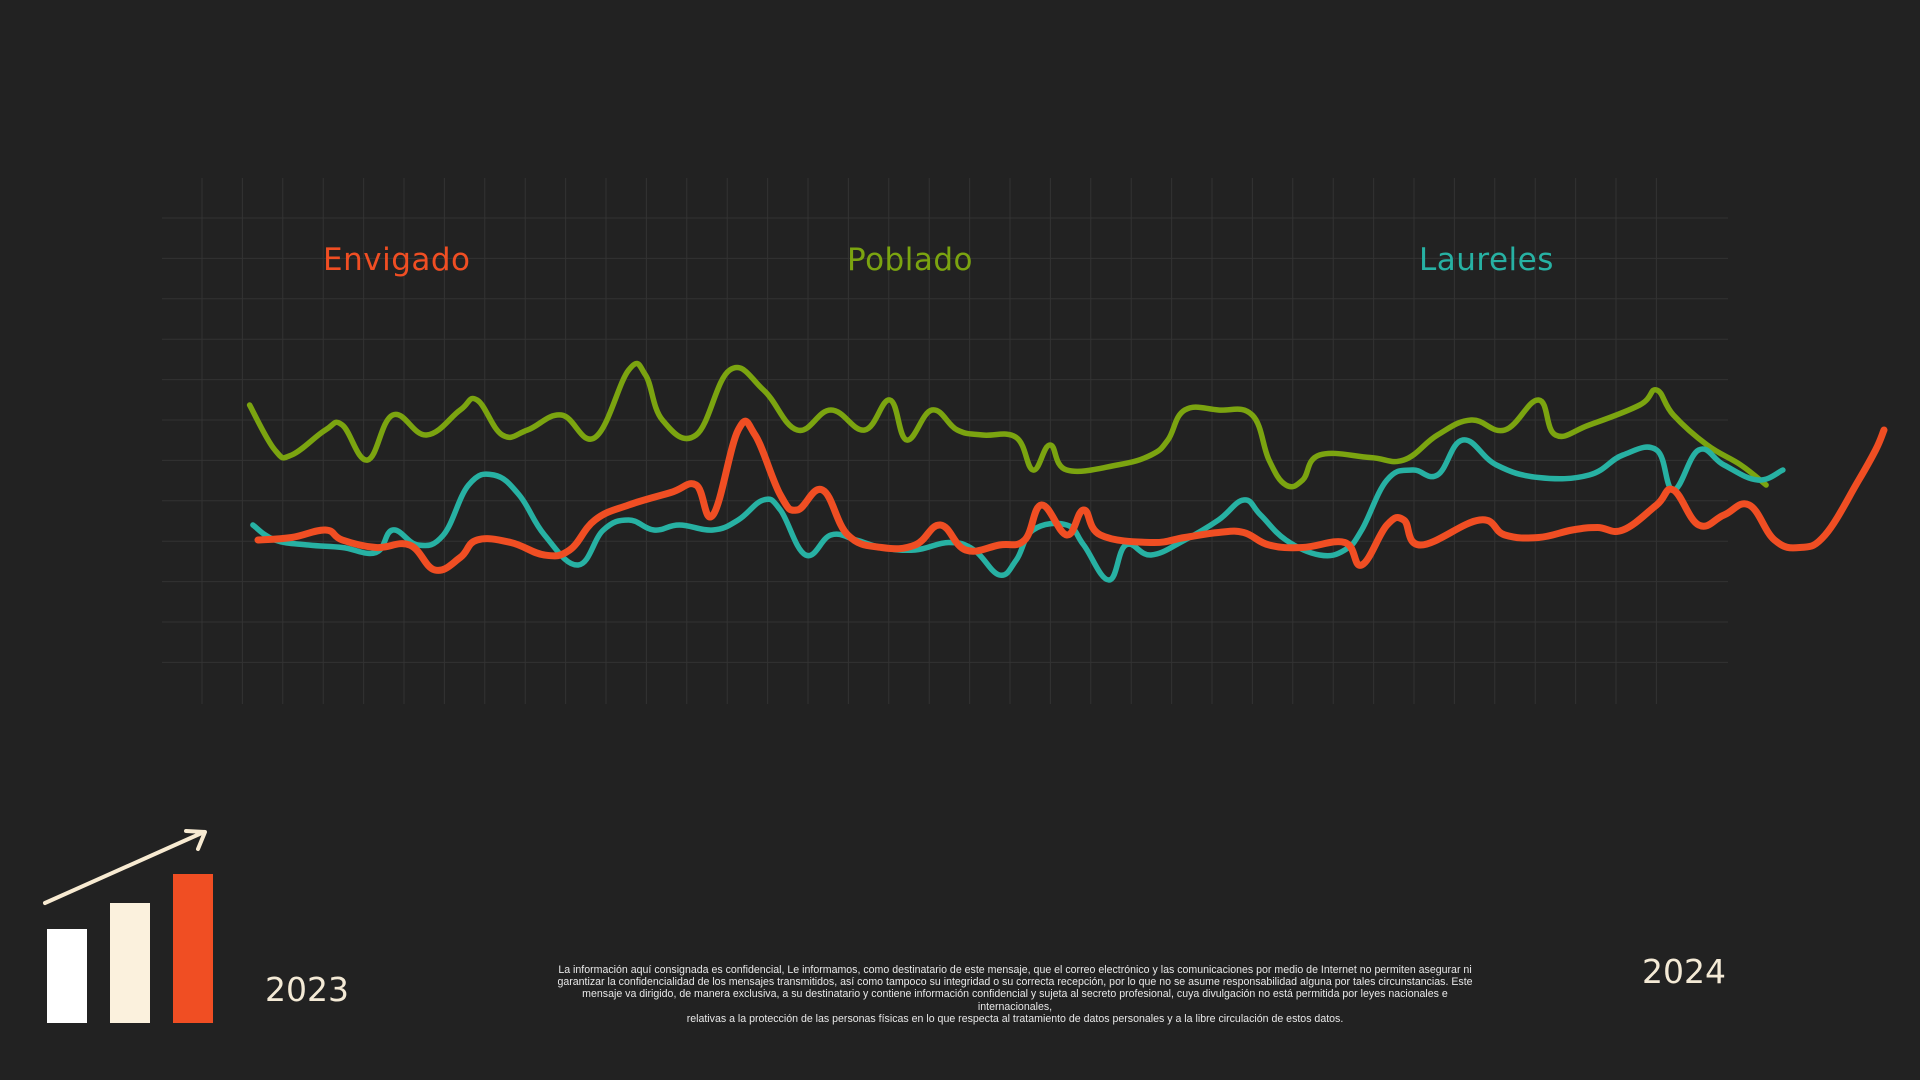 This screenshot has width=1920, height=1080. Describe the element at coordinates (397, 260) in the screenshot. I see `legend-envigado: Envigado` at that location.